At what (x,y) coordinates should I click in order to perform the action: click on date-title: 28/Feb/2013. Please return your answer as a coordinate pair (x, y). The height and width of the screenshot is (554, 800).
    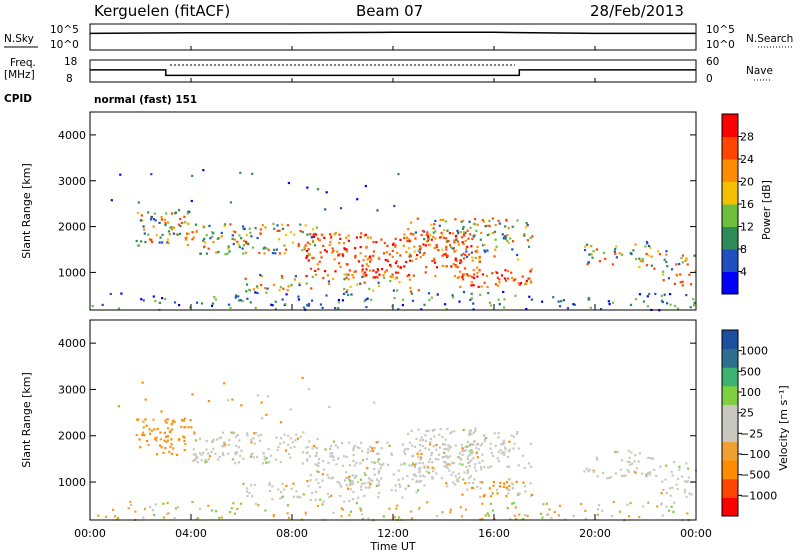
    Looking at the image, I should click on (637, 11).